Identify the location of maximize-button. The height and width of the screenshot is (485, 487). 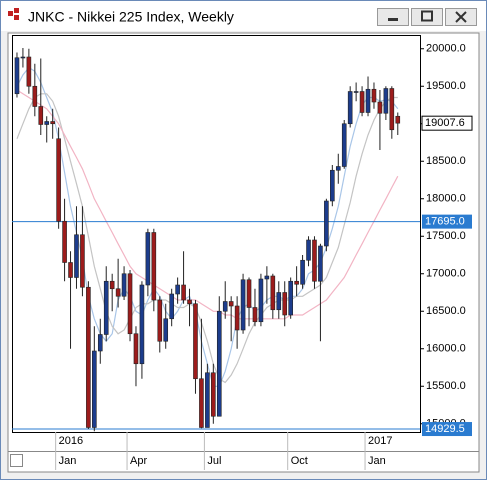
(427, 17).